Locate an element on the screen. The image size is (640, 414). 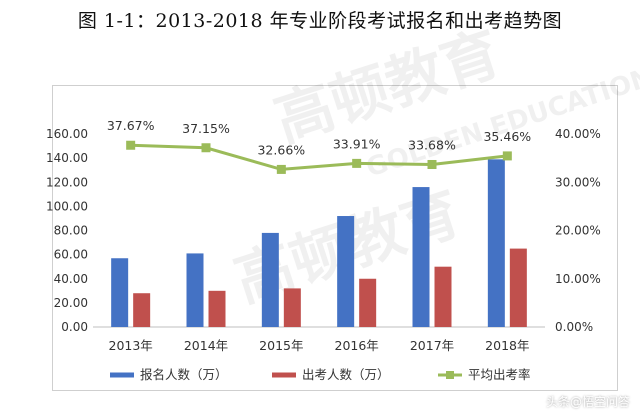
data-label: 32.66% is located at coordinates (281, 149).